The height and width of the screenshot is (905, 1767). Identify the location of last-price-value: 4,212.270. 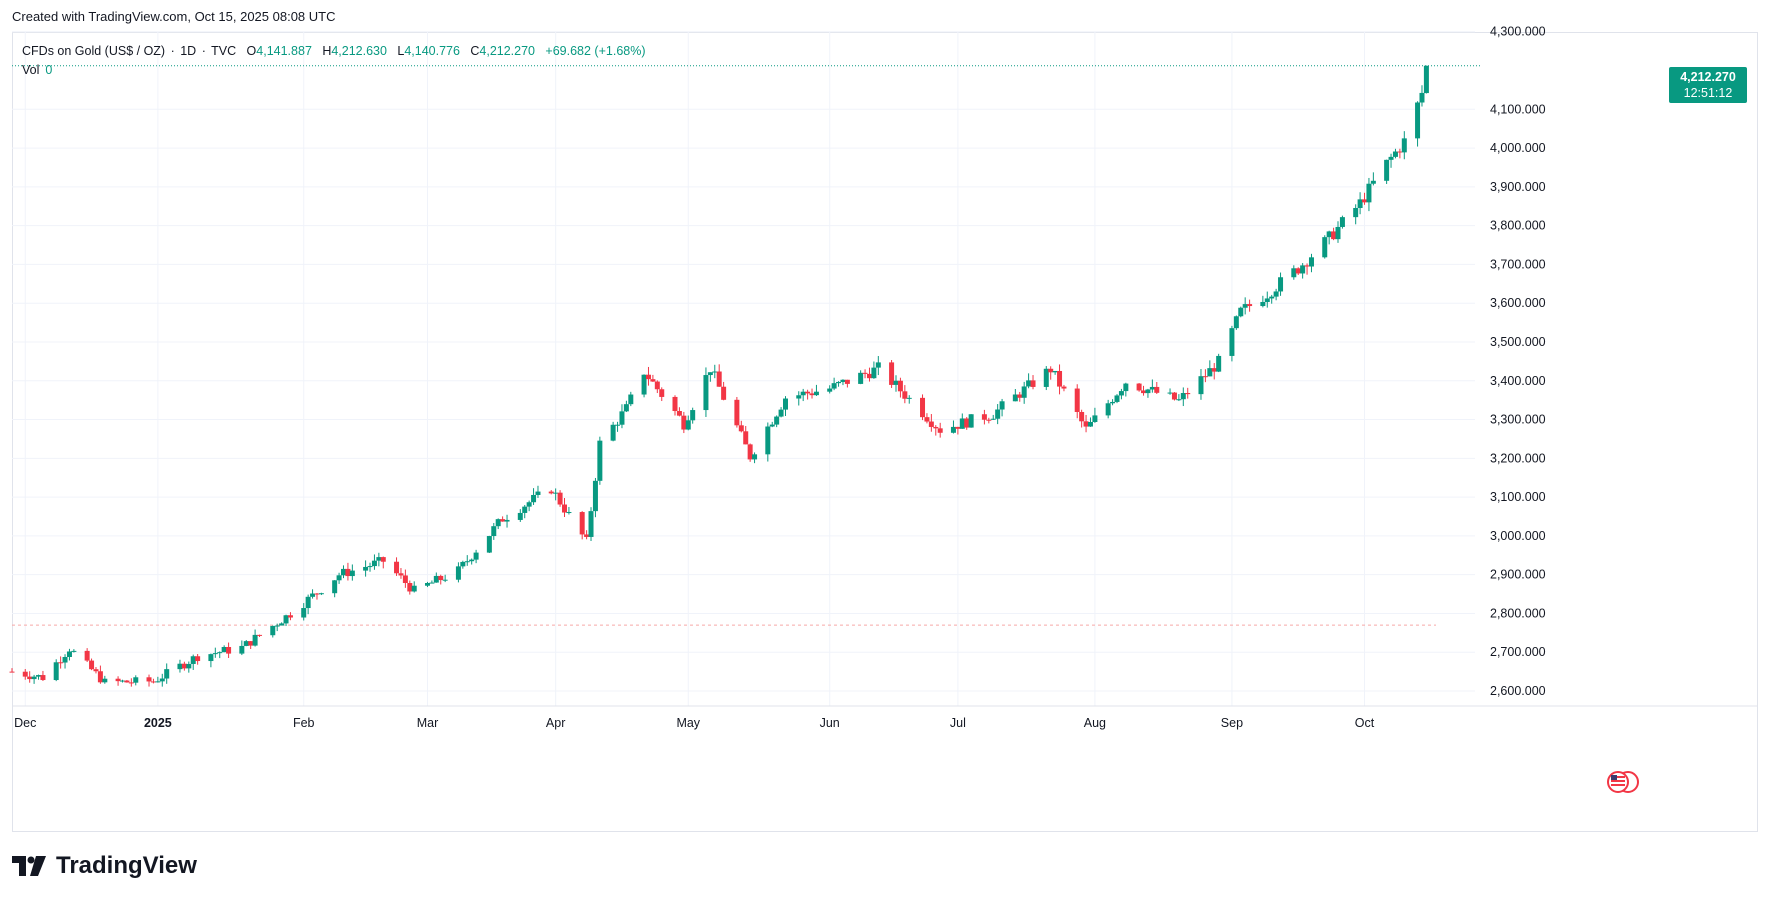
(1708, 77).